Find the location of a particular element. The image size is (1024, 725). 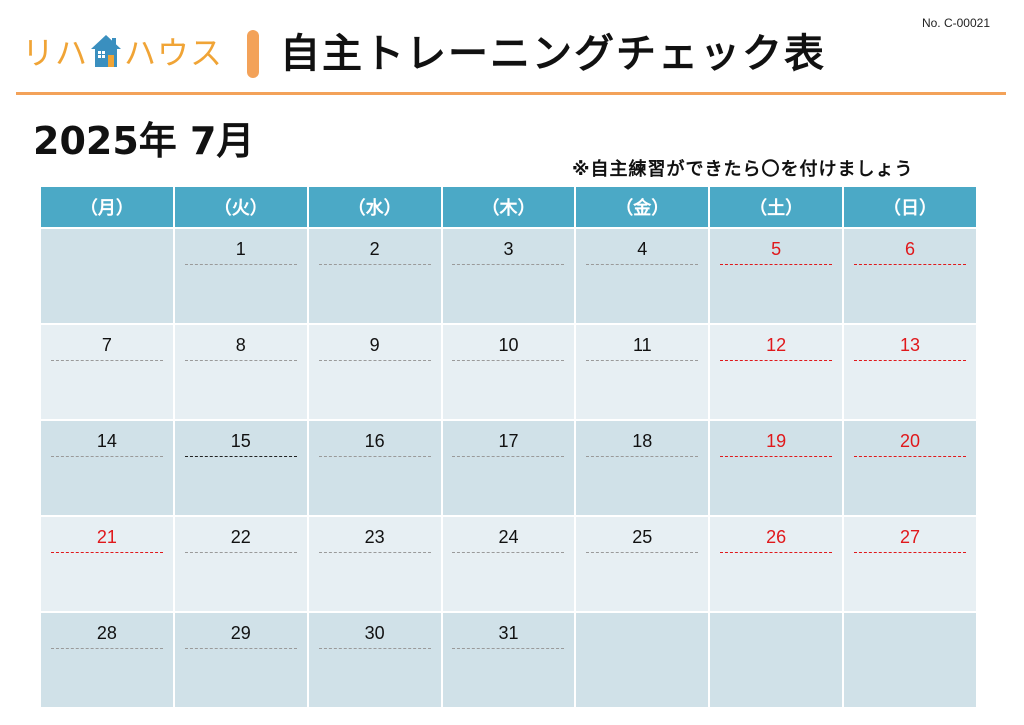

document-number: No. C-00021 is located at coordinates (955, 23).